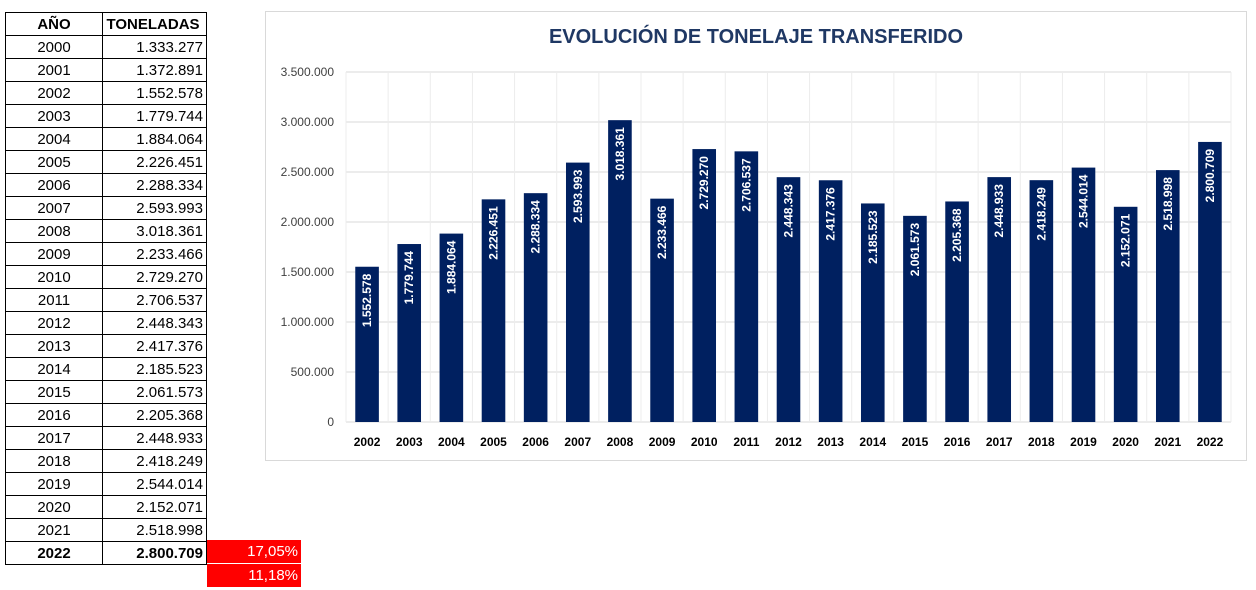 This screenshot has height=590, width=1256. Describe the element at coordinates (308, 222) in the screenshot. I see `y-tick-label: 2.000.000` at that location.